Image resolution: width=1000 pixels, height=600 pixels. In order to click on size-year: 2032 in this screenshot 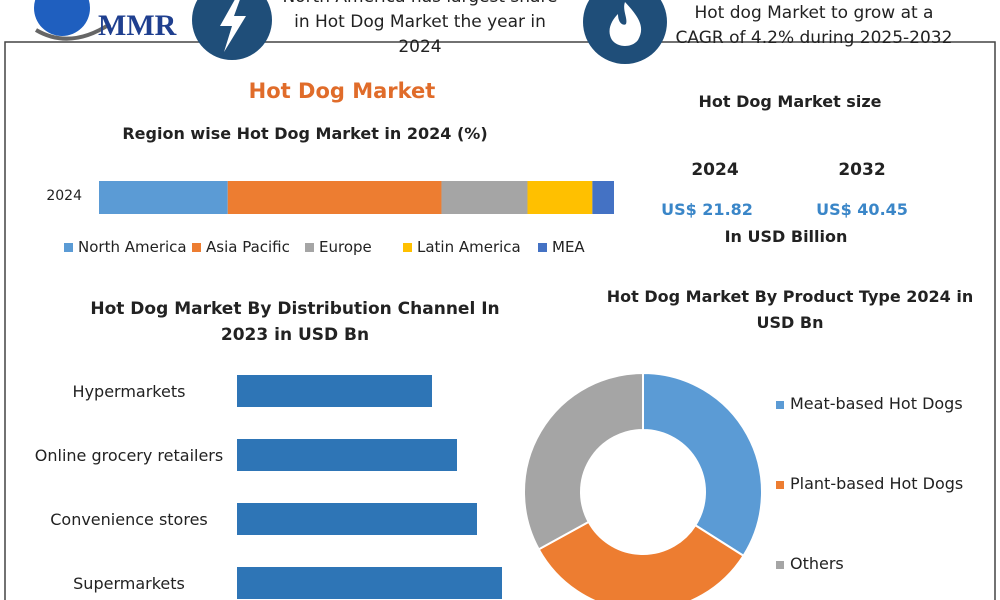, I will do `click(862, 170)`.